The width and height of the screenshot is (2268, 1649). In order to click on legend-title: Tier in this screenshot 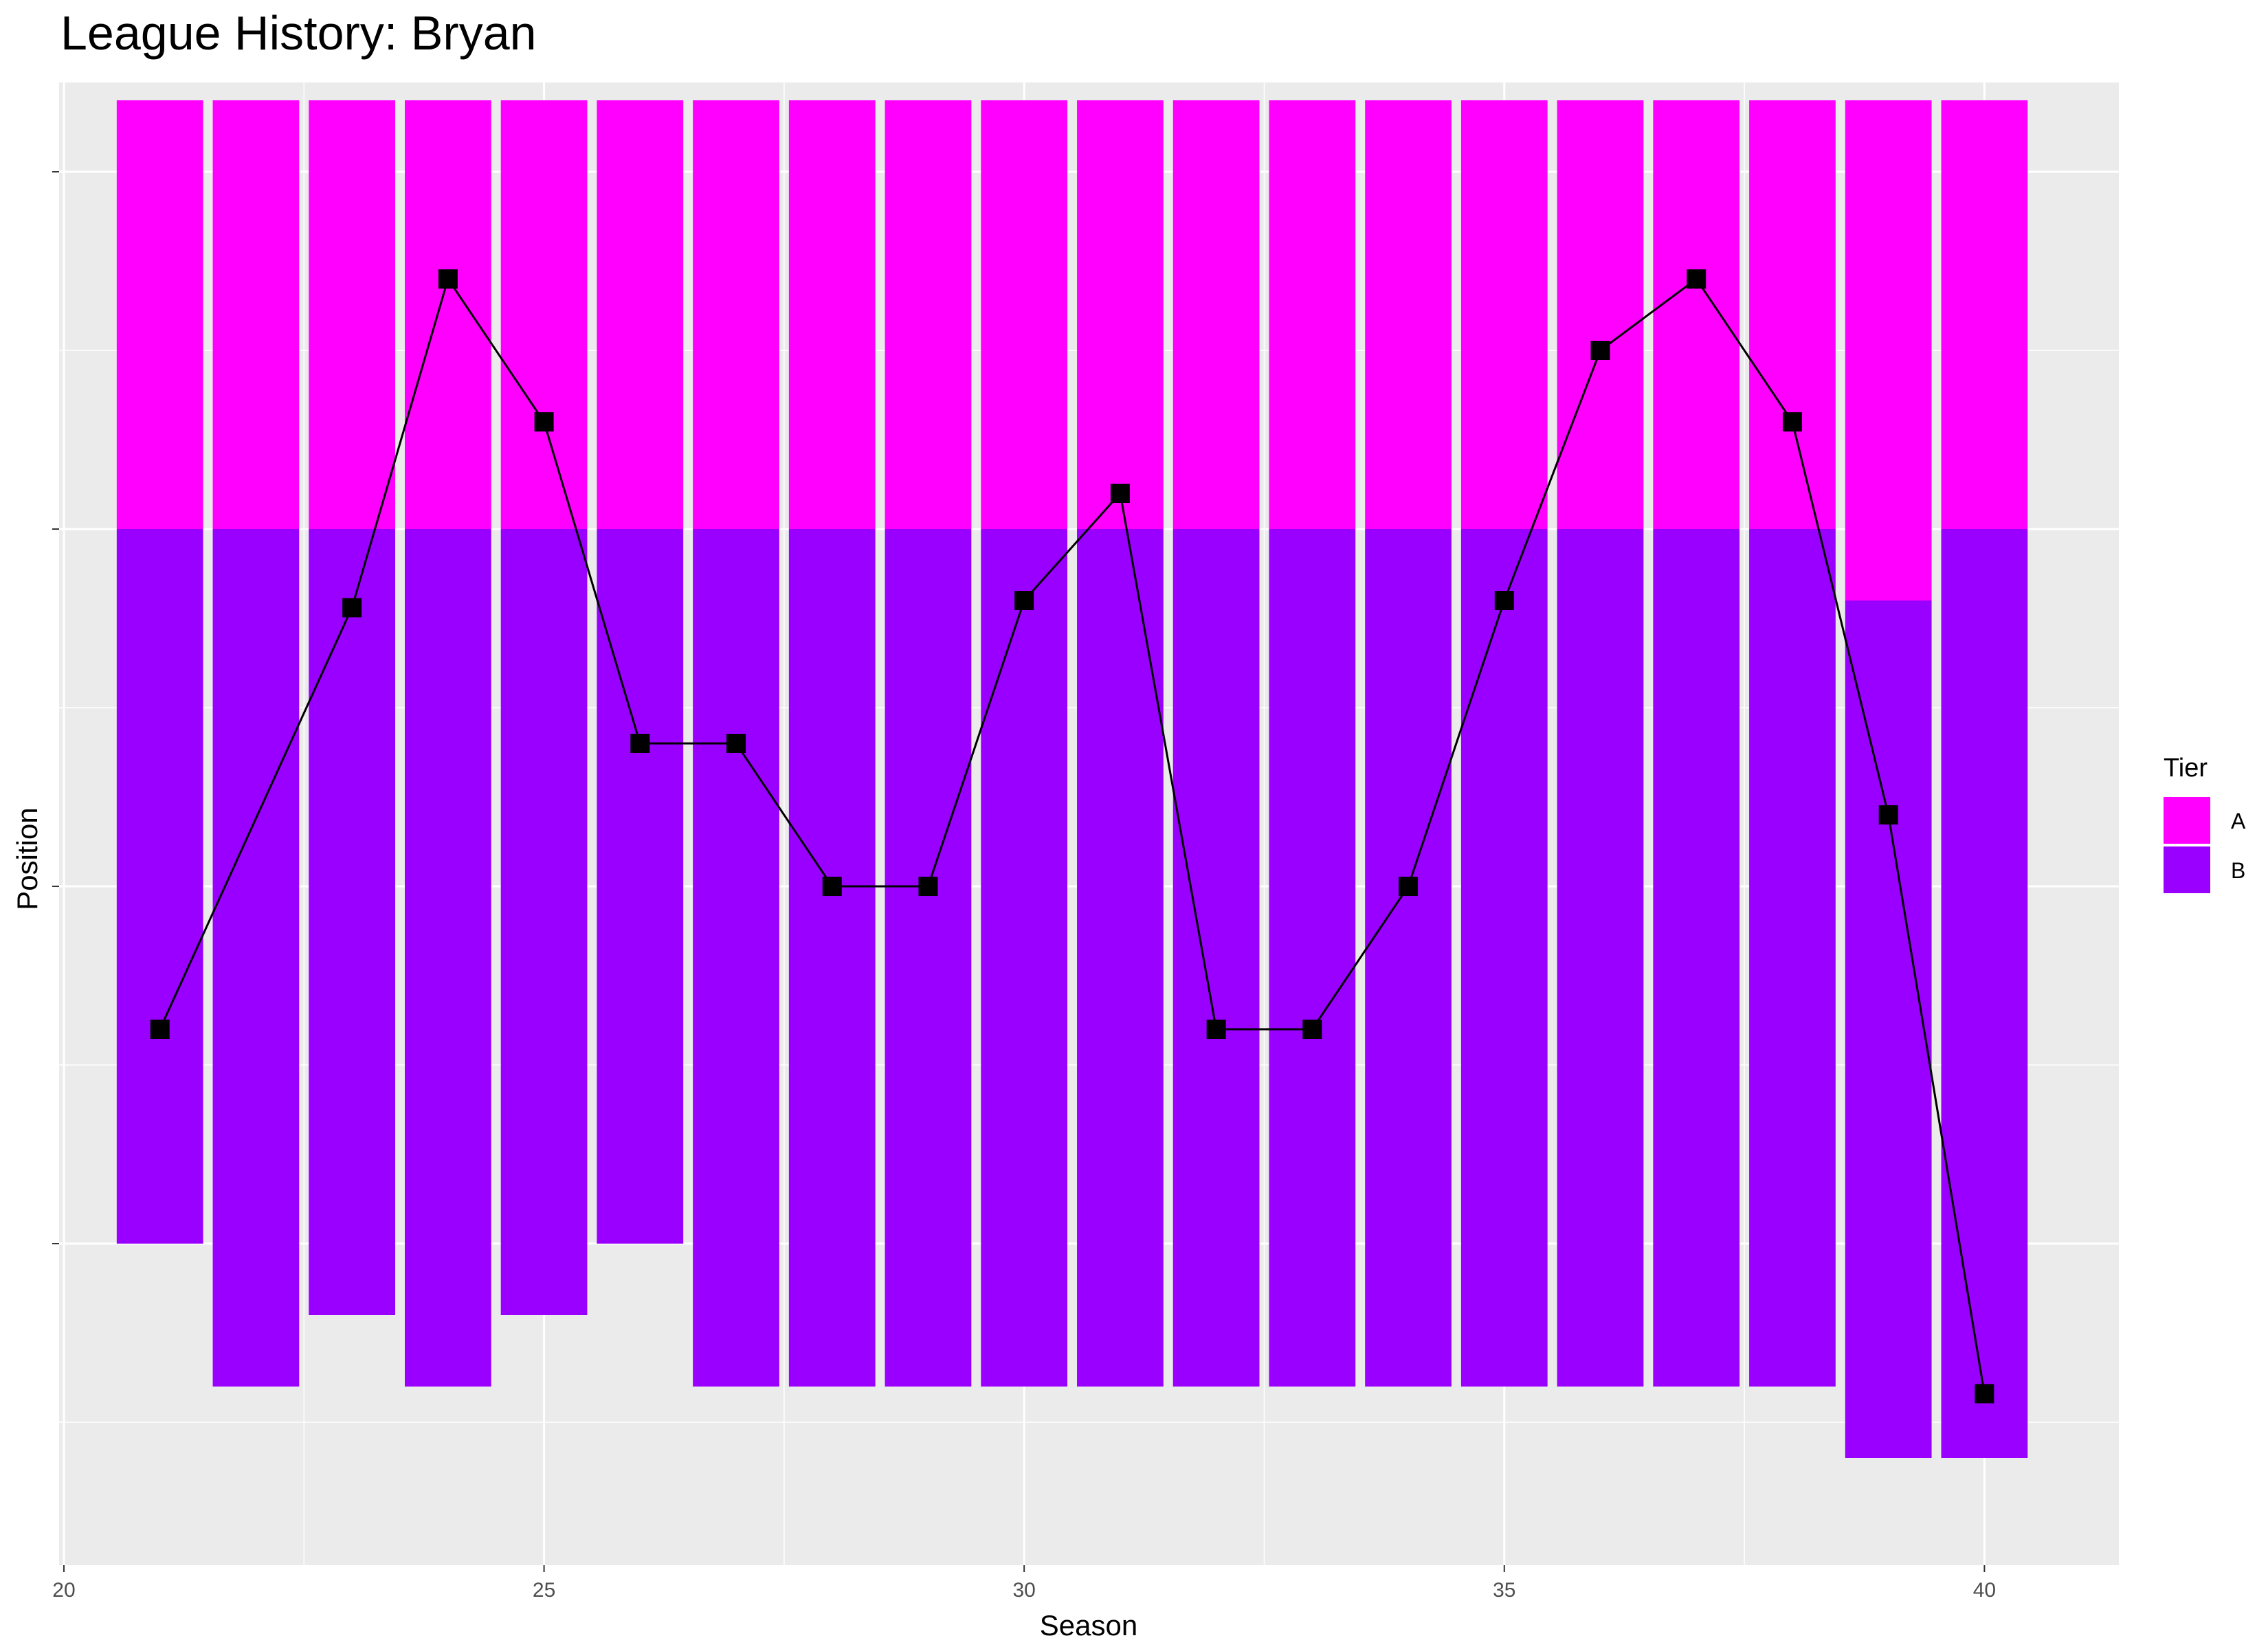, I will do `click(2186, 769)`.